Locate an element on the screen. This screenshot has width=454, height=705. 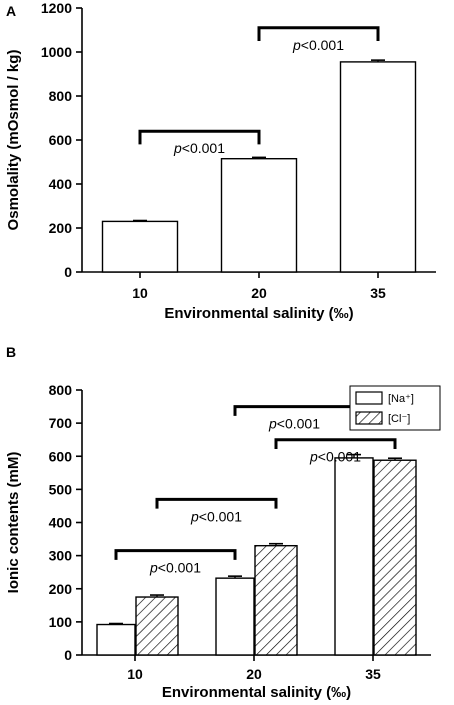
y-tick-label: 500 is located at coordinates (61, 489).